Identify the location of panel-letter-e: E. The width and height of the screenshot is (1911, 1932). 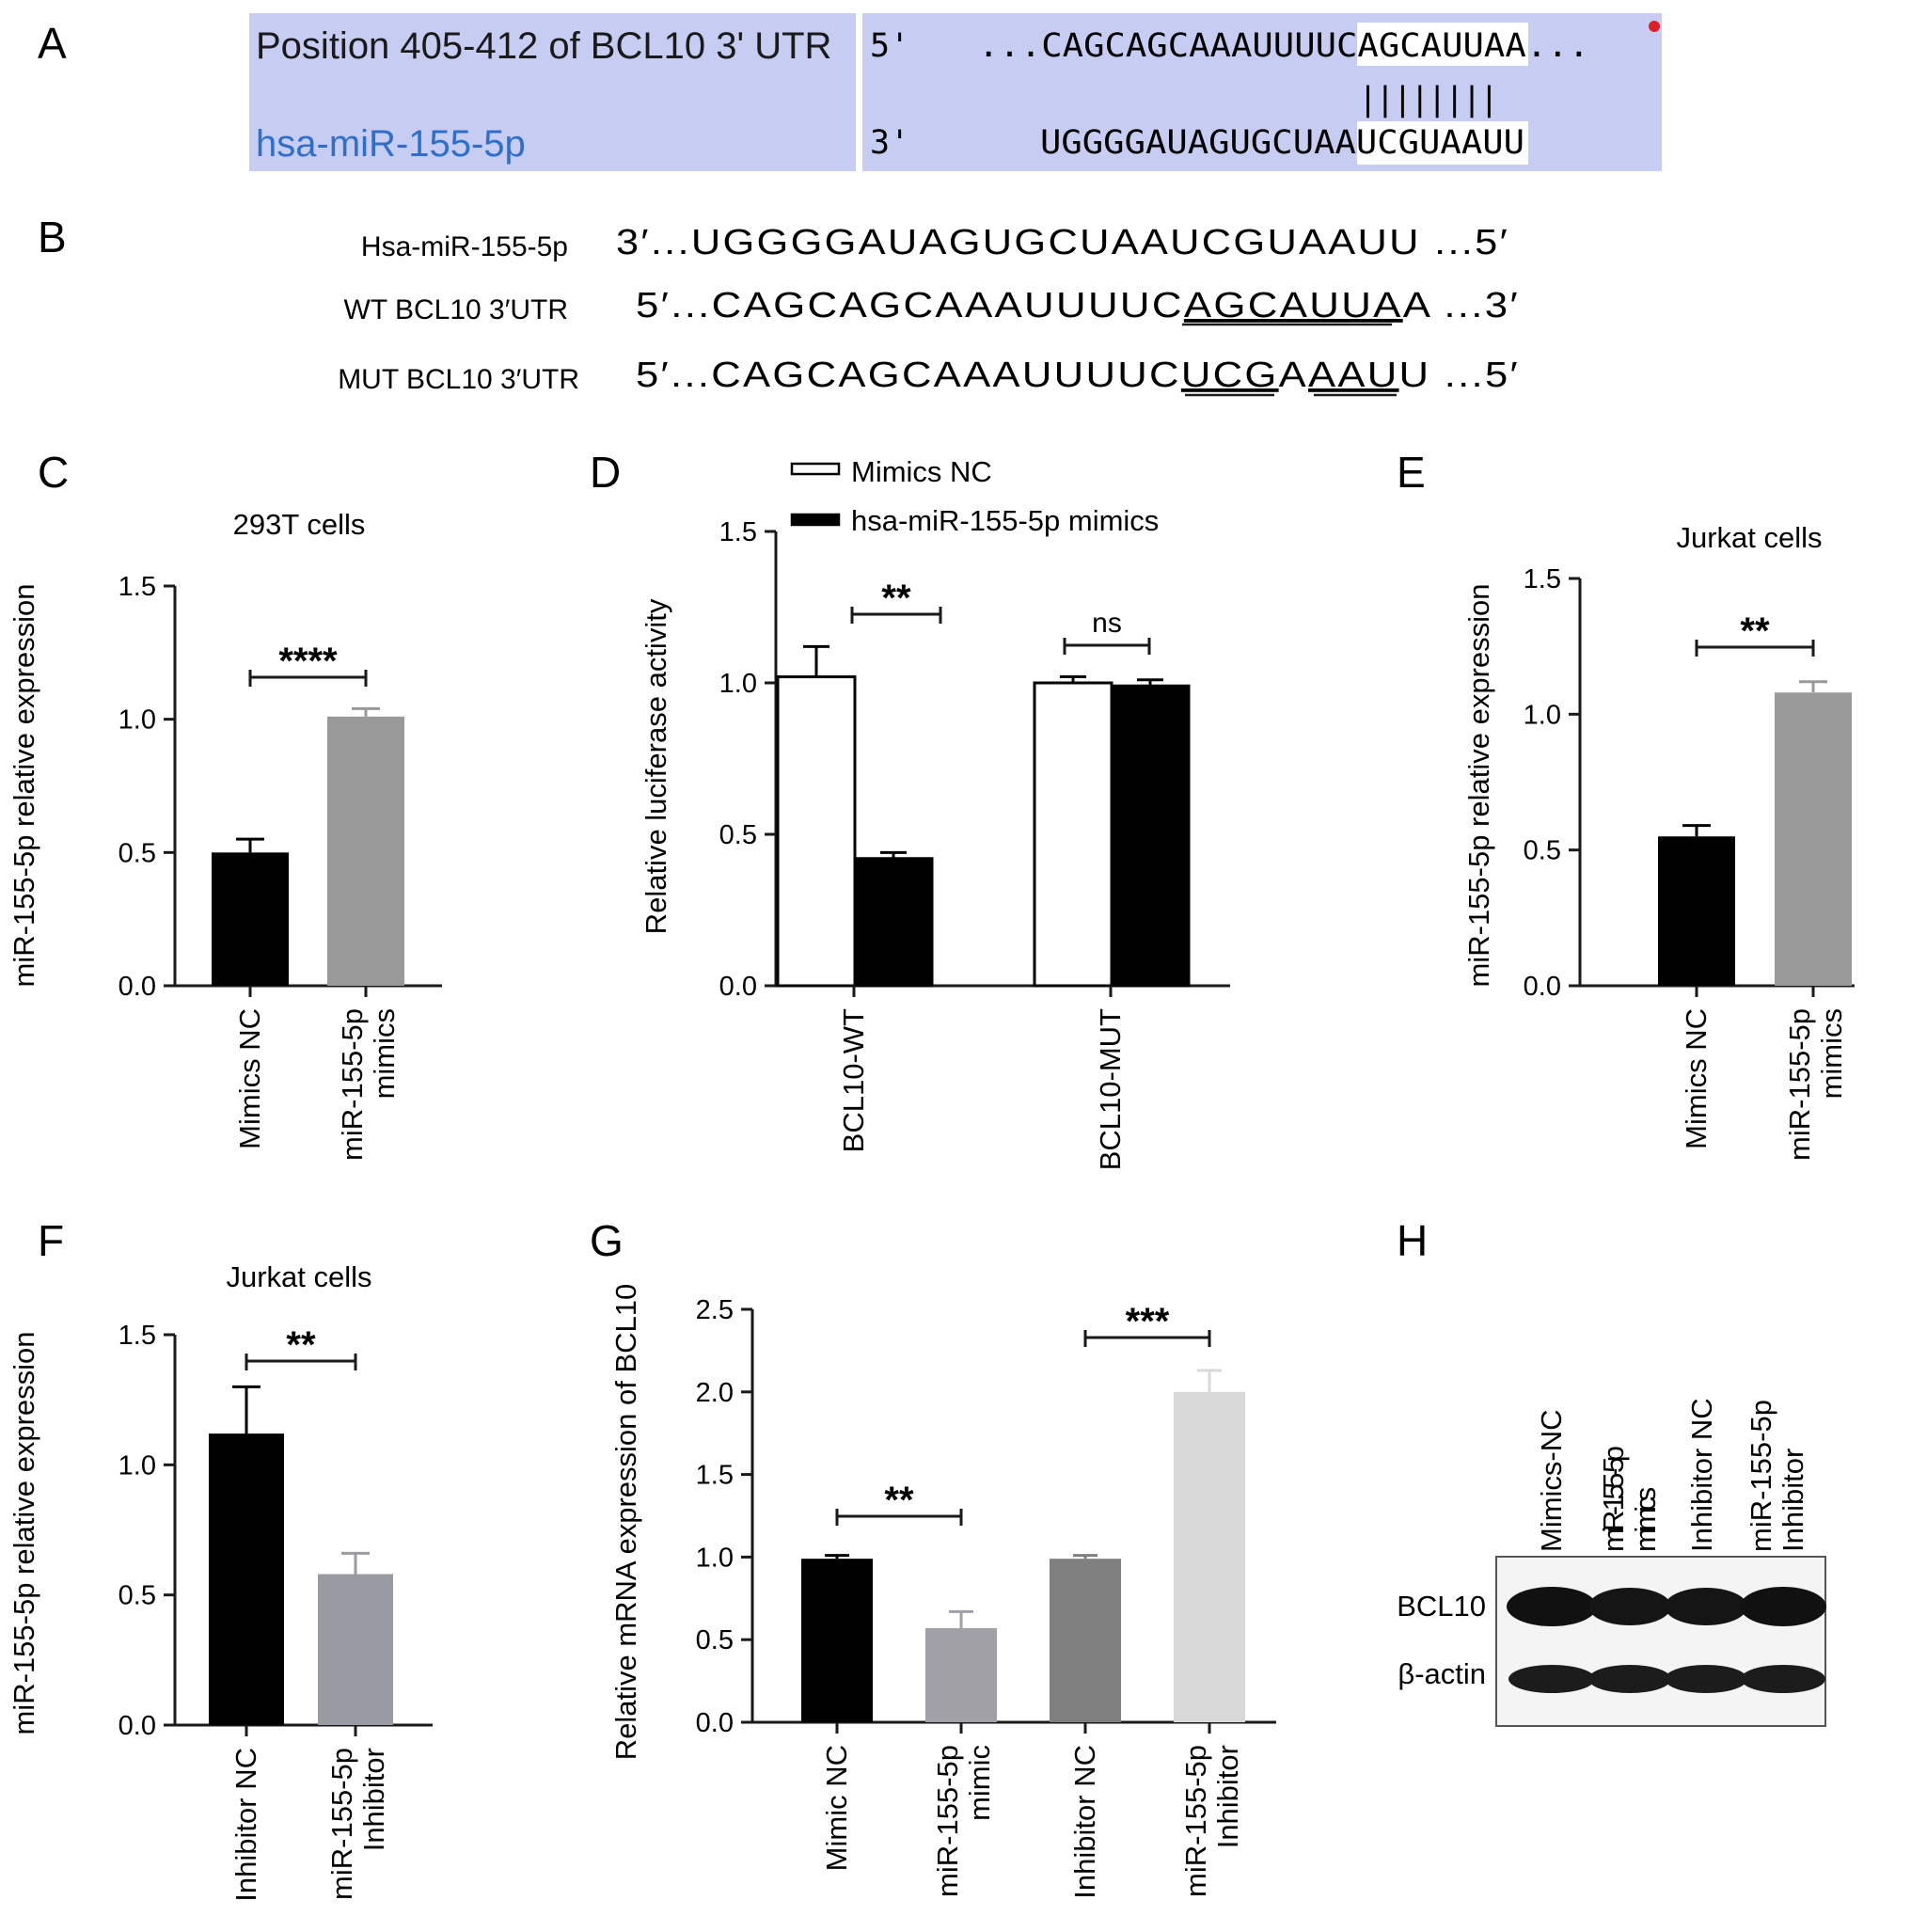
(1411, 472).